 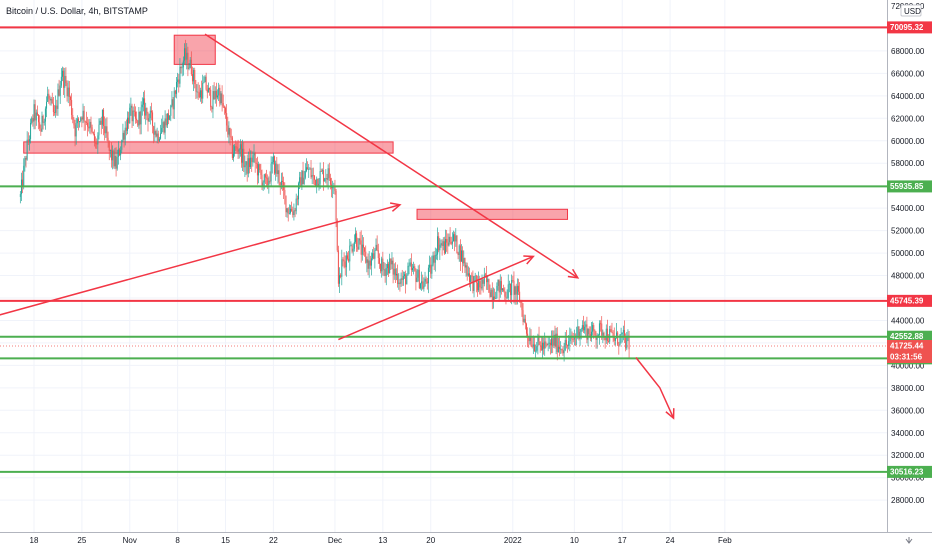 What do you see at coordinates (466, 541) in the screenshot?
I see `time-axis: 18 25 Nov 8 15 22 Dec 13 20 2022 10 17 24 Feb` at bounding box center [466, 541].